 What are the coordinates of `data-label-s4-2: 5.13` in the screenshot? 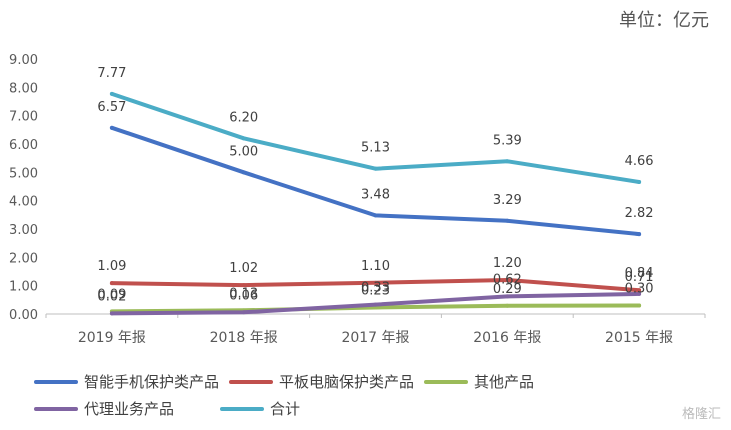 It's located at (375, 148).